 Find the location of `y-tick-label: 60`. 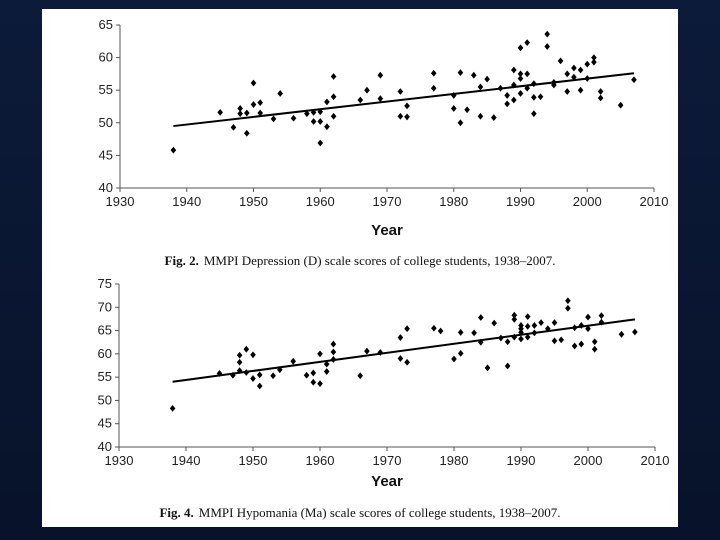

y-tick-label: 60 is located at coordinates (106, 57).